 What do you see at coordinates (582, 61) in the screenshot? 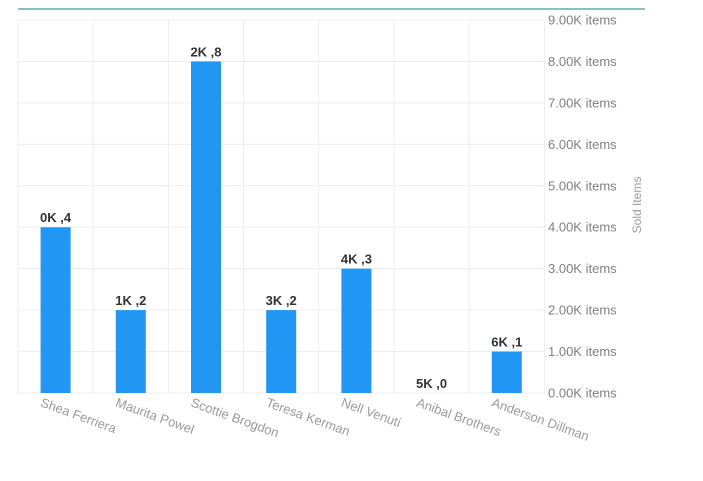
I see `y-tick-label: 8.00K items` at bounding box center [582, 61].